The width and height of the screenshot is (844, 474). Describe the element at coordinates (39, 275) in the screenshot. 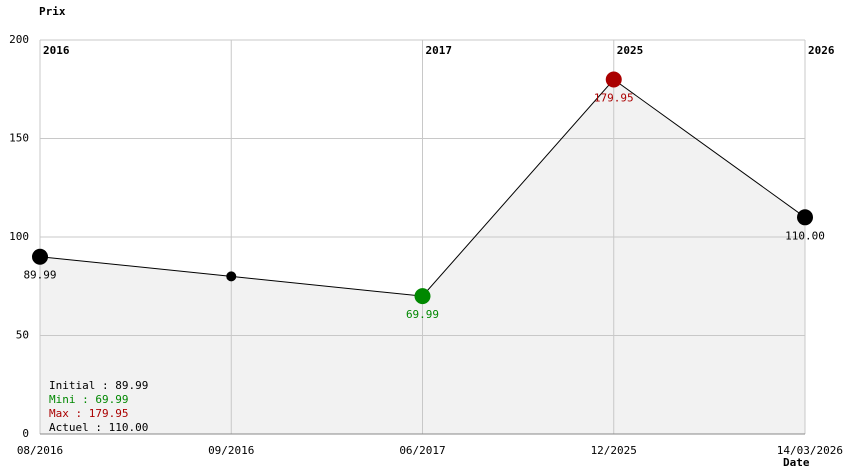

I see `data-label: 89.99` at that location.